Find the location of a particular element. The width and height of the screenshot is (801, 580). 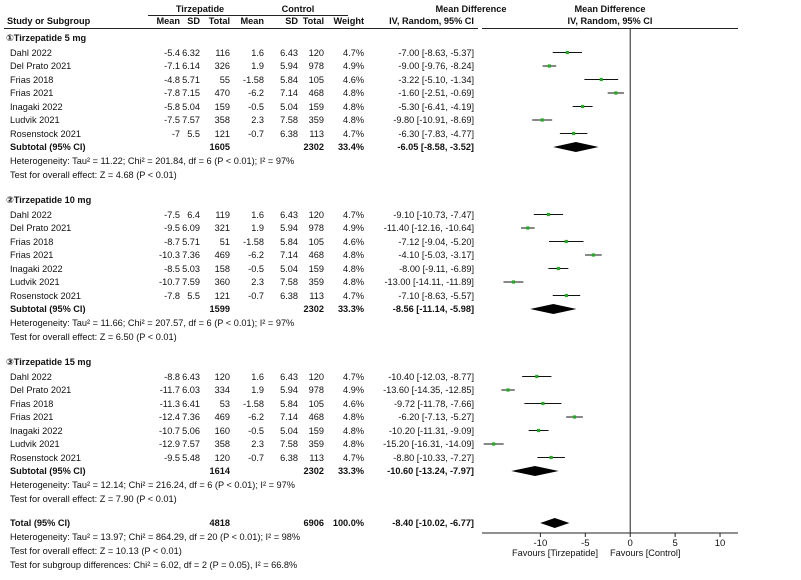

study-t-mean: -10.7 is located at coordinates (169, 430).